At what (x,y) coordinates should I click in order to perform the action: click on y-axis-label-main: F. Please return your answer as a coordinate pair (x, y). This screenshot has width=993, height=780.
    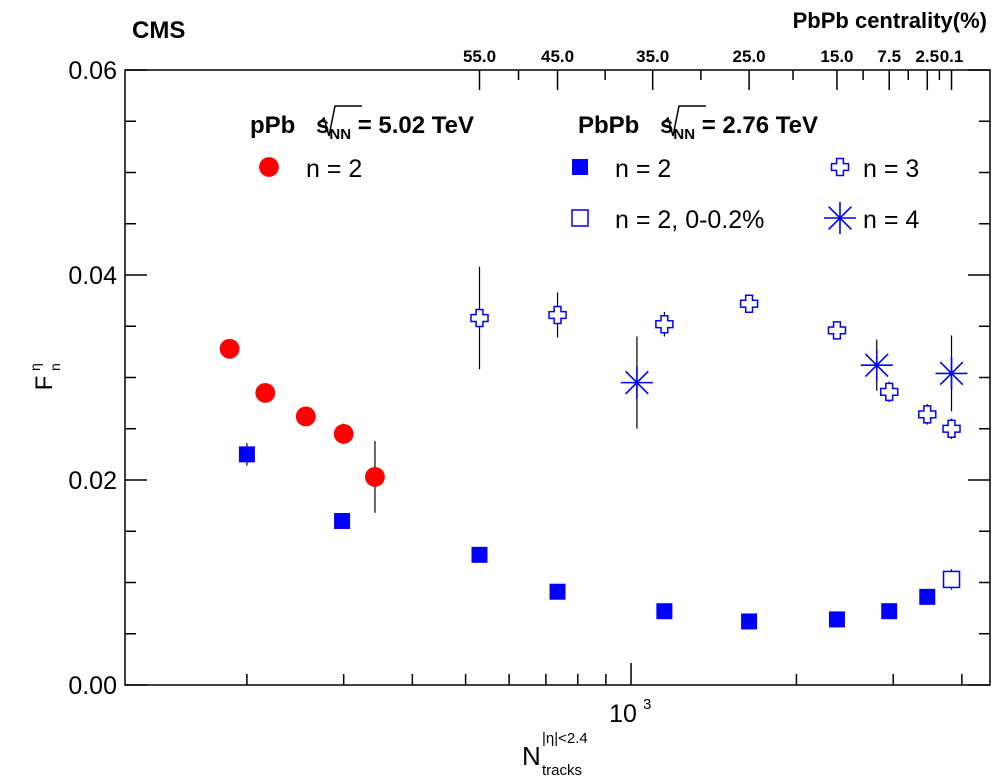
    Looking at the image, I should click on (44, 383).